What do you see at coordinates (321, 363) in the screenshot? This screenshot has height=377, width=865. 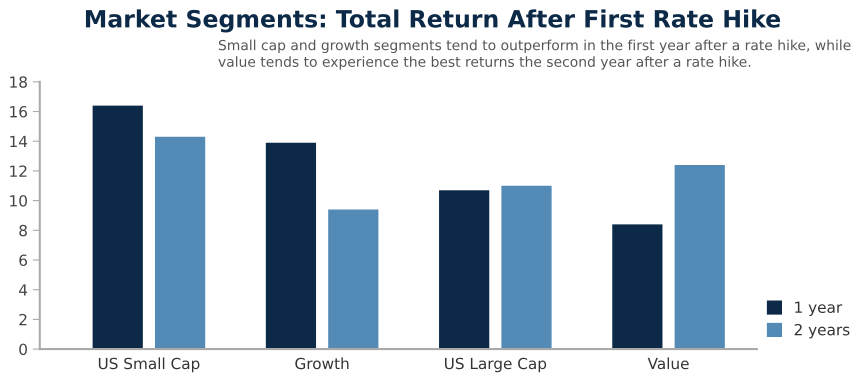 I see `x-tick-label: Growth` at bounding box center [321, 363].